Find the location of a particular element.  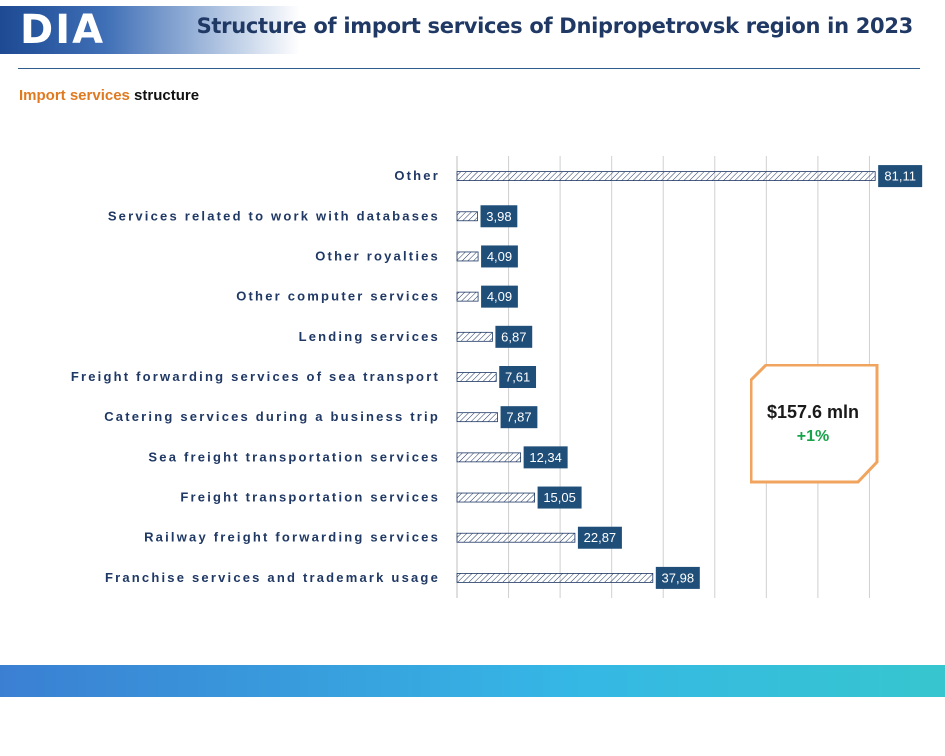

category-label: Other is located at coordinates (417, 175).